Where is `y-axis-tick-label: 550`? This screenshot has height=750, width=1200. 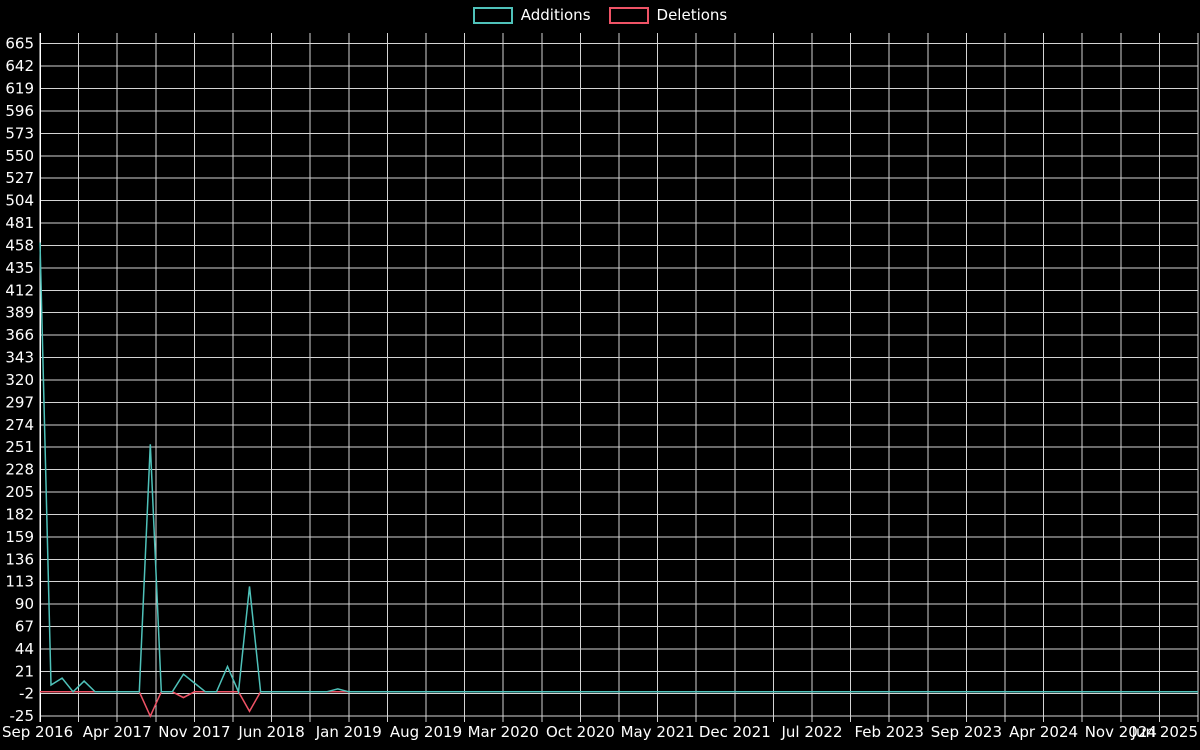 y-axis-tick-label: 550 is located at coordinates (19, 156).